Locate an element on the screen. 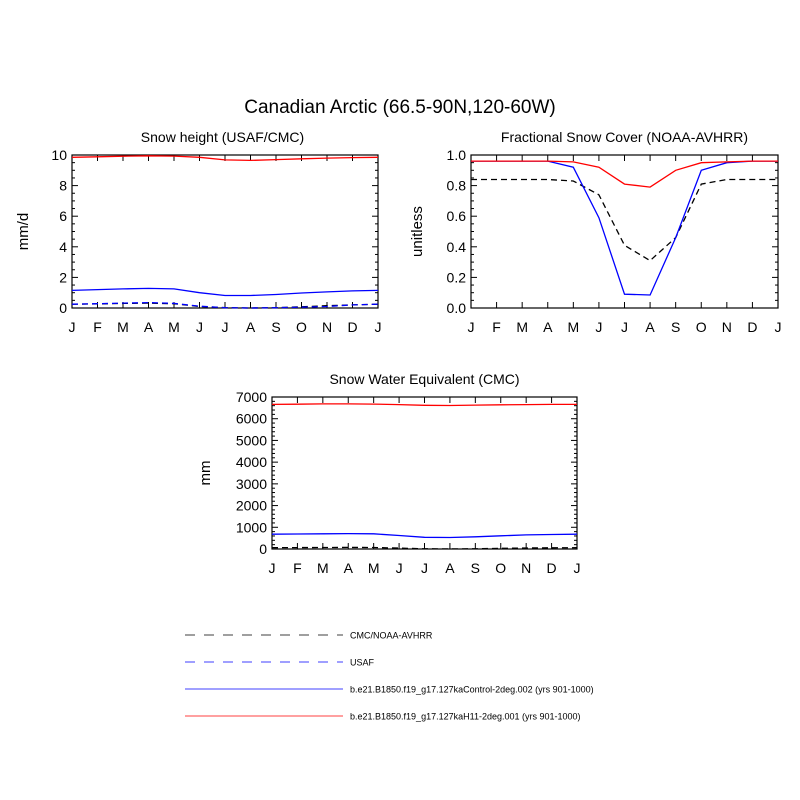 This screenshot has height=800, width=800. y-tick-label: 0.0 is located at coordinates (457, 308).